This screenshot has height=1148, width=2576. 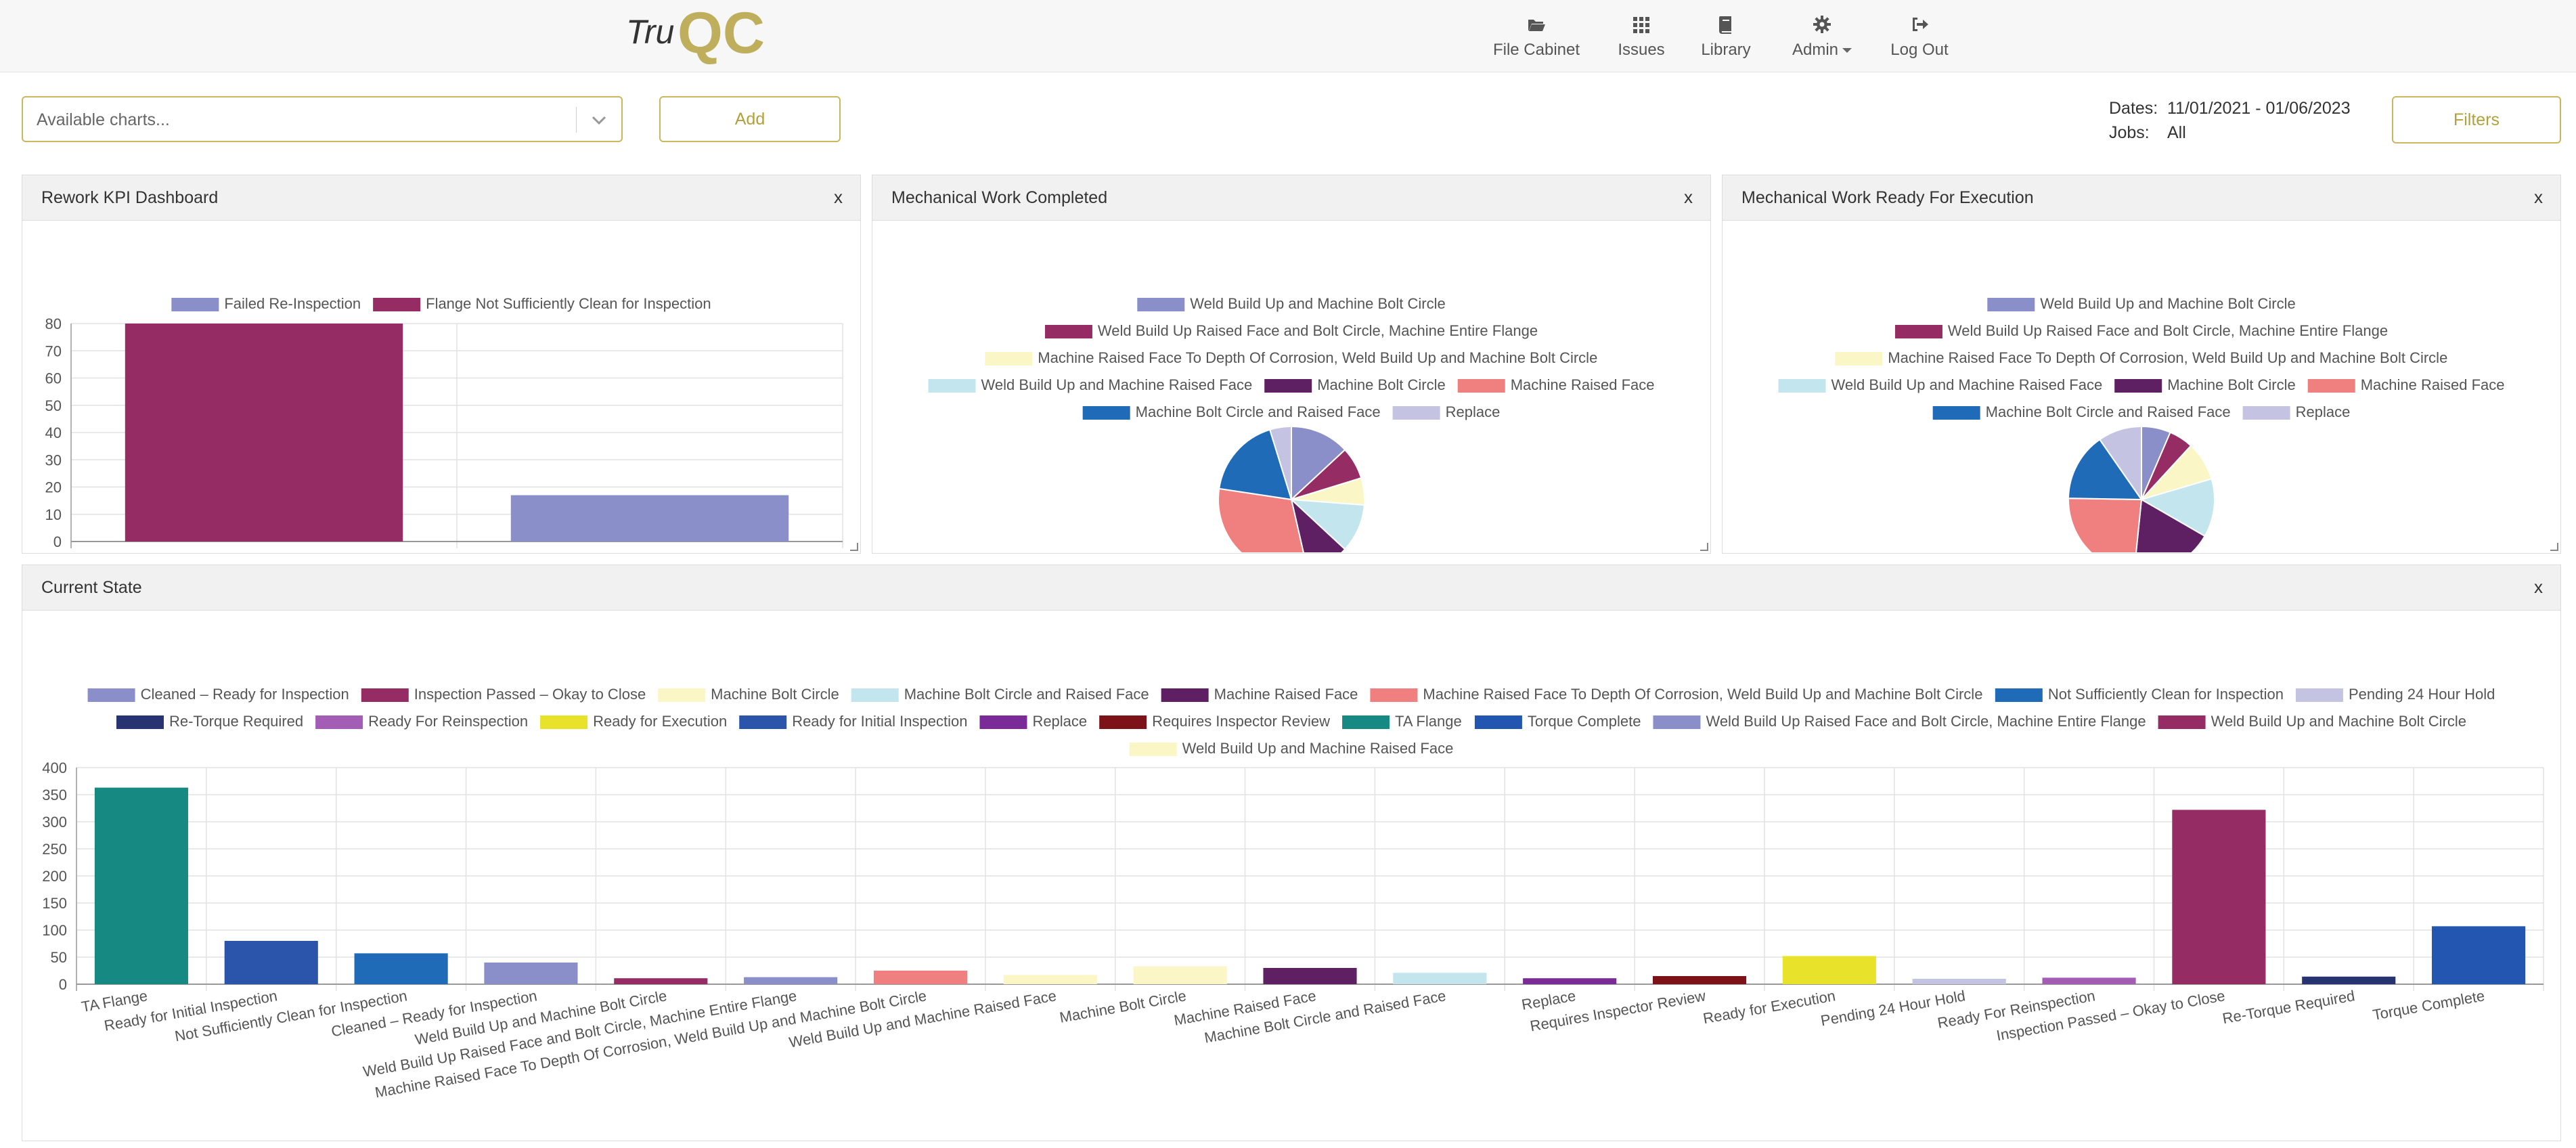 What do you see at coordinates (2288, 1007) in the screenshot?
I see `x-tick-label: Re-Torque Required` at bounding box center [2288, 1007].